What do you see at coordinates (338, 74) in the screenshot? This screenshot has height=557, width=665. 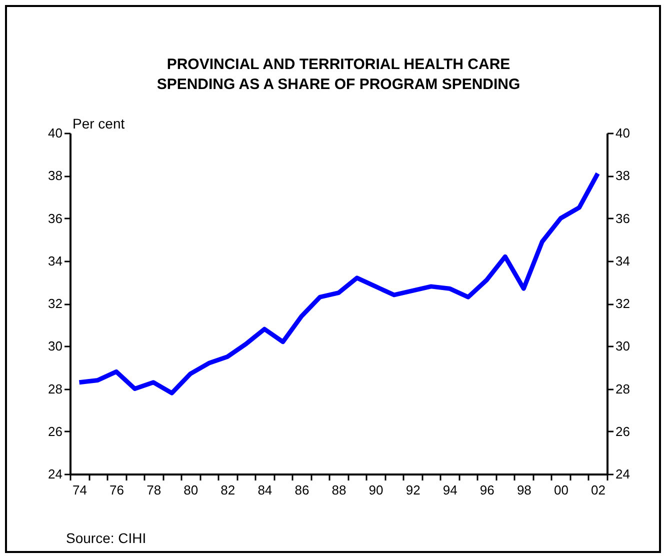 I see `chart-title: PROVINCIAL AND TERRITORIAL HEALTH CARE SPENDING AS A SHARE OF PROGRAM SPENDING` at bounding box center [338, 74].